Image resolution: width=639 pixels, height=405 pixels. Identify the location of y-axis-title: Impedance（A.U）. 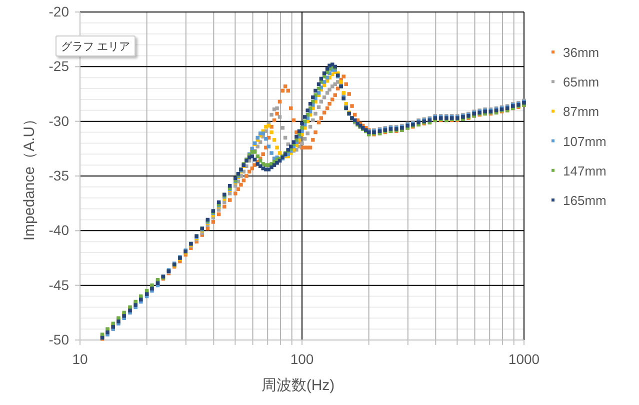
(29, 176).